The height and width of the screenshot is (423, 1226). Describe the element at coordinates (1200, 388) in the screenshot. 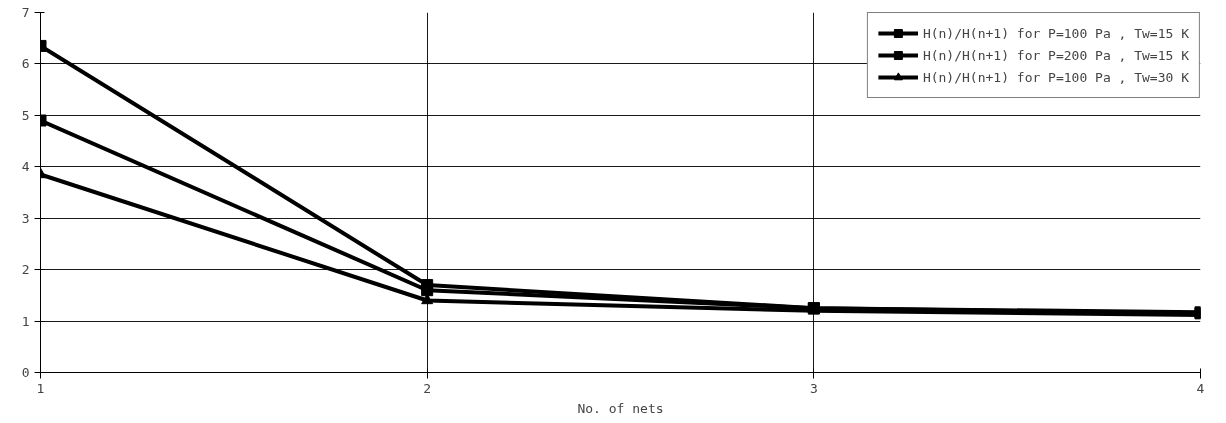

I see `x-tick-label: 4` at that location.